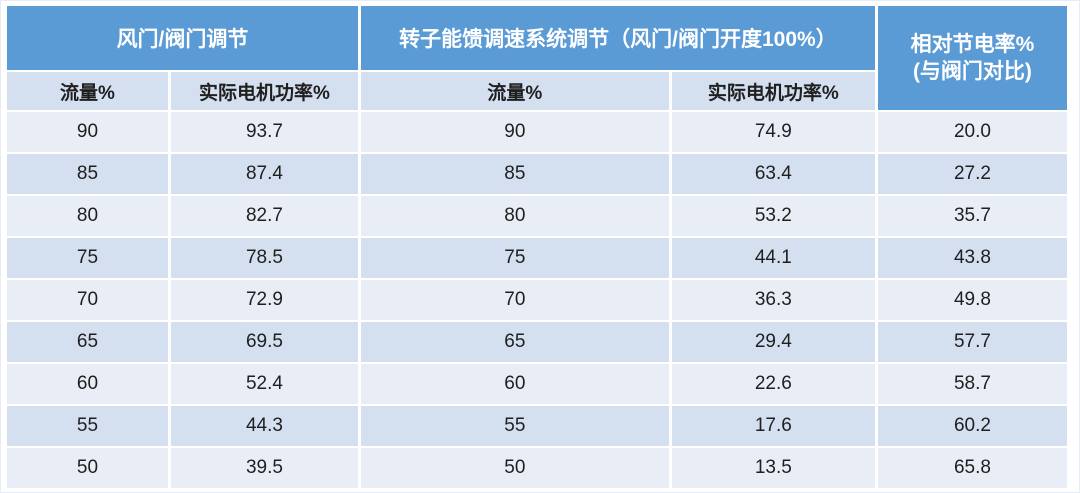  What do you see at coordinates (514, 258) in the screenshot?
I see `rotor-flow-cell: 75` at bounding box center [514, 258].